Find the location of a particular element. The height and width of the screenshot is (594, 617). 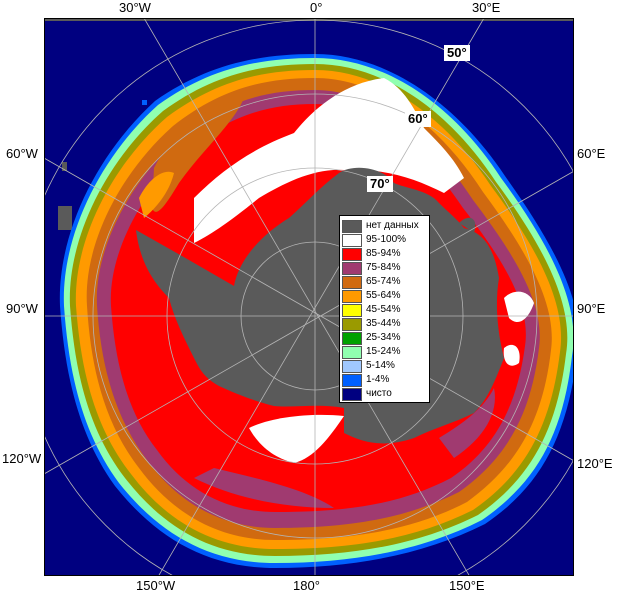

legend-item: 95-100% is located at coordinates (385, 240).